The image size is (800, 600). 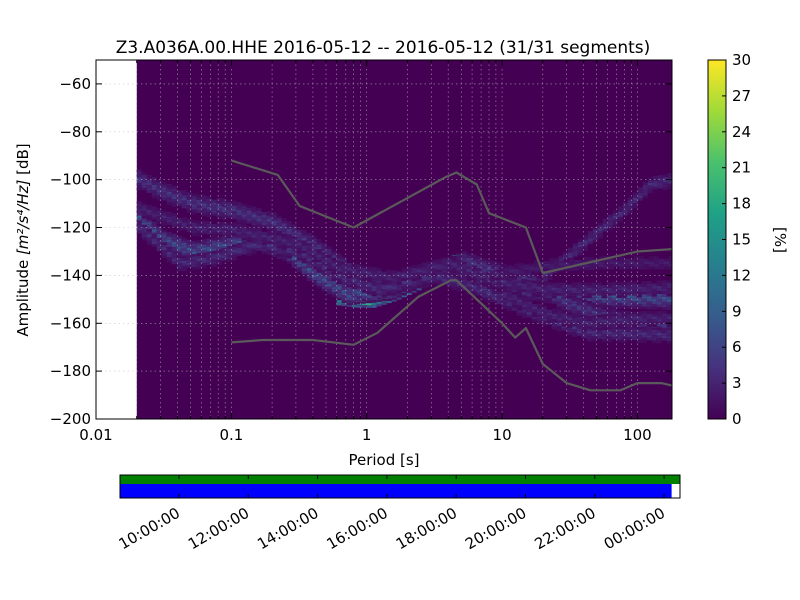 What do you see at coordinates (634, 528) in the screenshot?
I see `timeline-tick-label: 00:00:00` at bounding box center [634, 528].